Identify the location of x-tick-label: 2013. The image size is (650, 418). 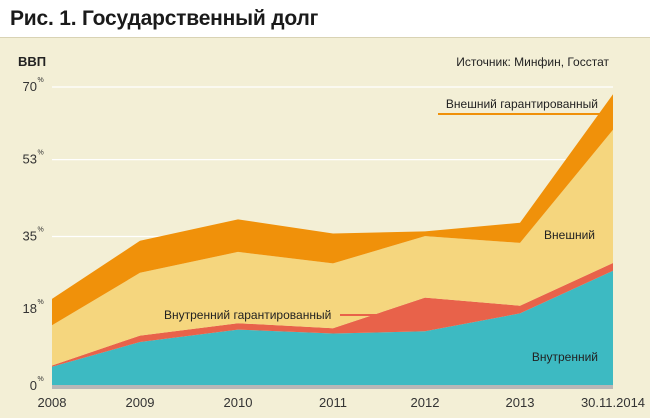
(520, 402).